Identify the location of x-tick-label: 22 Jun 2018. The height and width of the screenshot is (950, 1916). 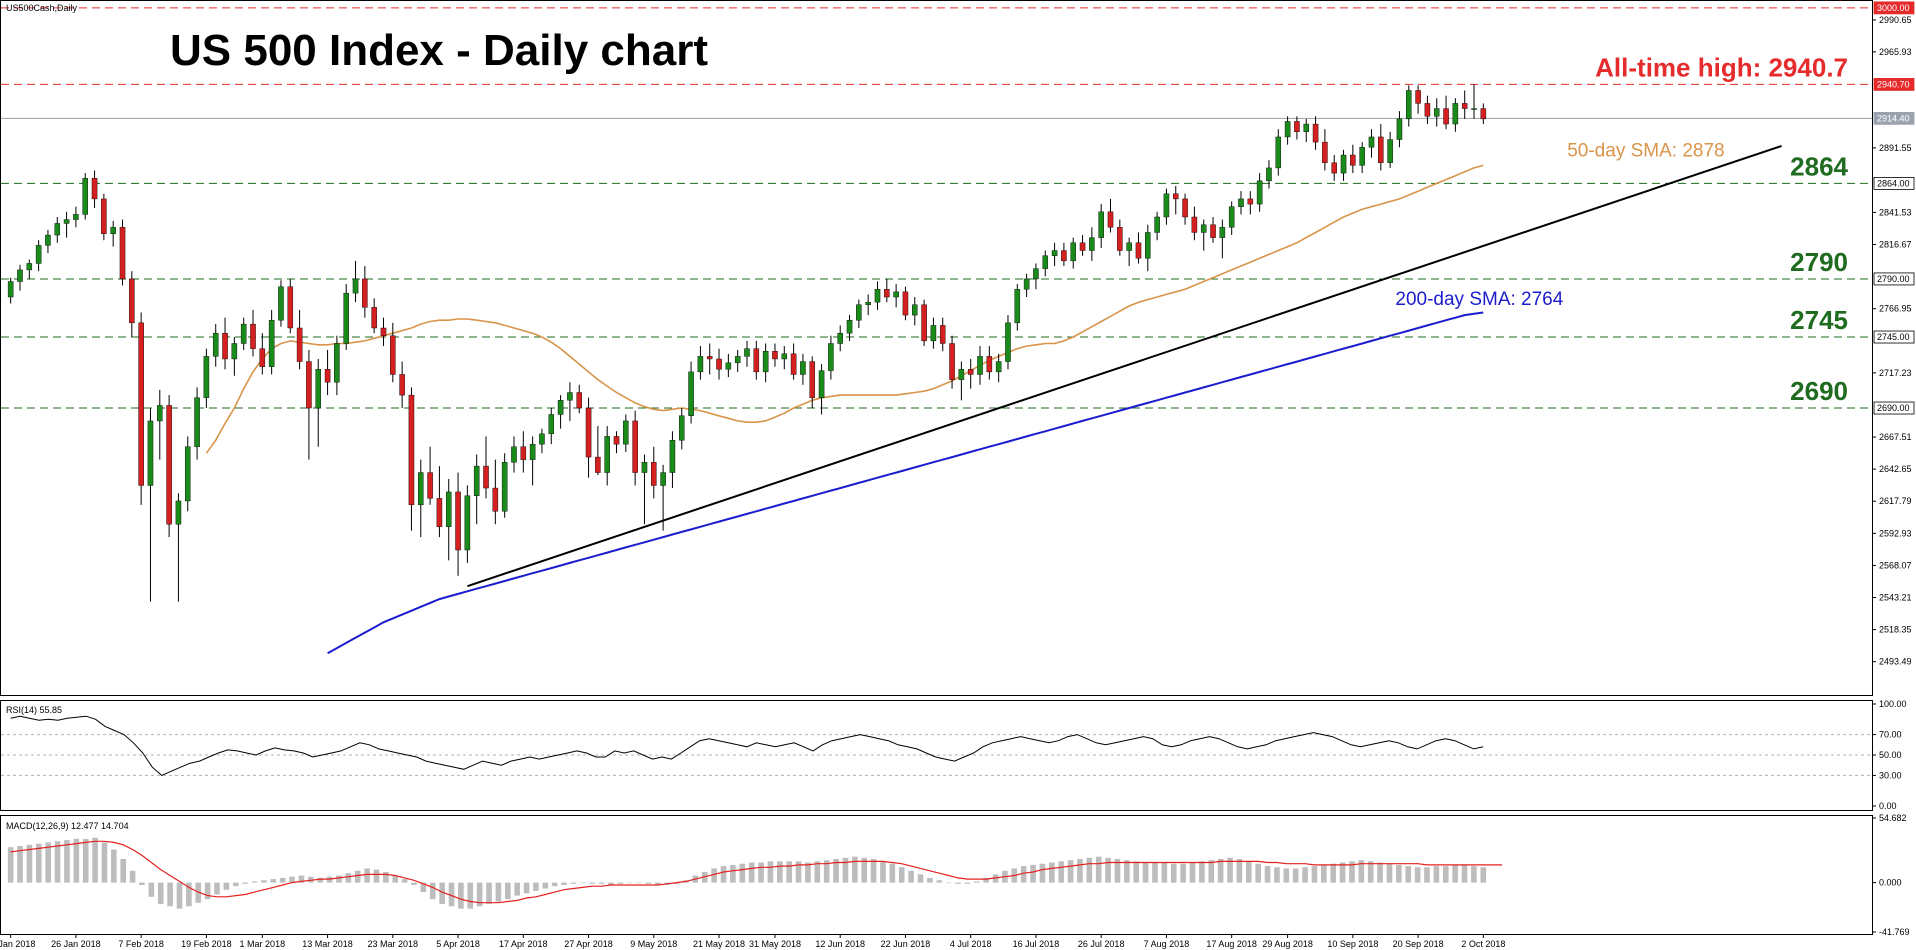
(906, 944).